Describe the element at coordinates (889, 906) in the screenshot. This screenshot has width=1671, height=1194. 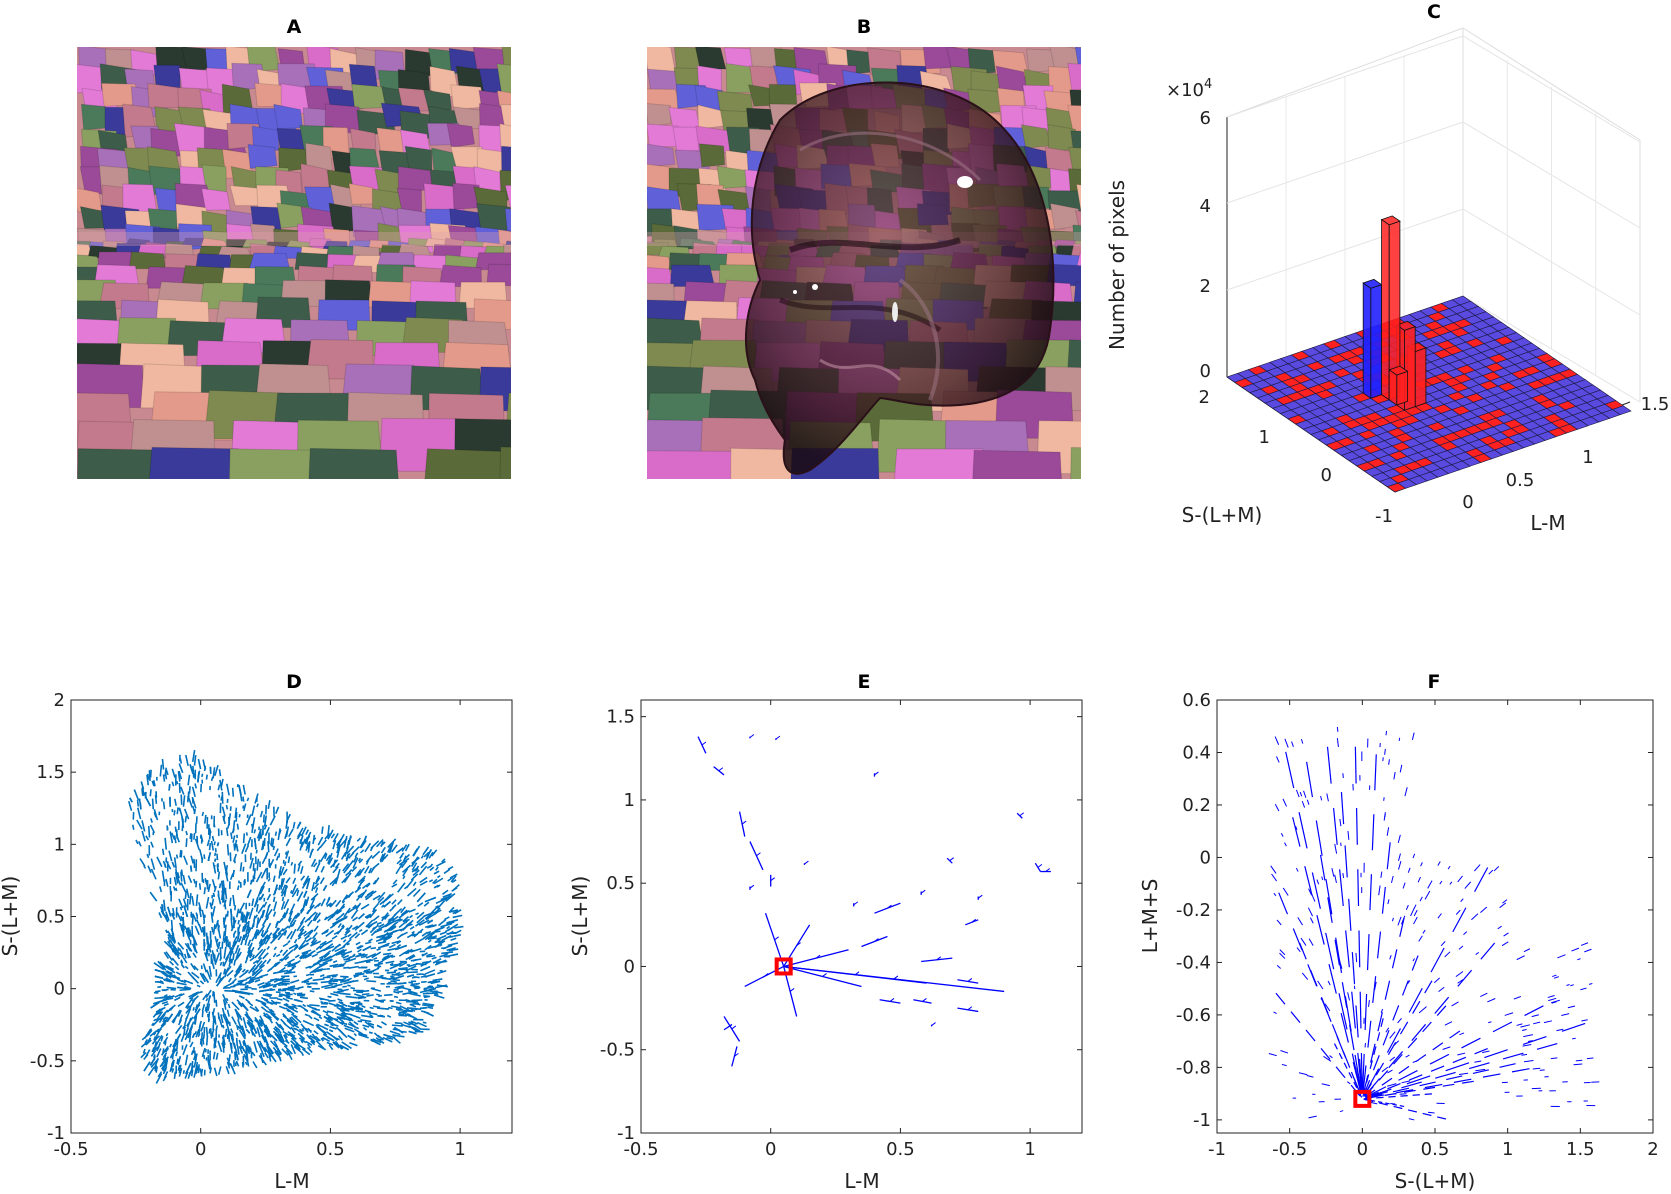
I see `quiver-arrow-head` at that location.